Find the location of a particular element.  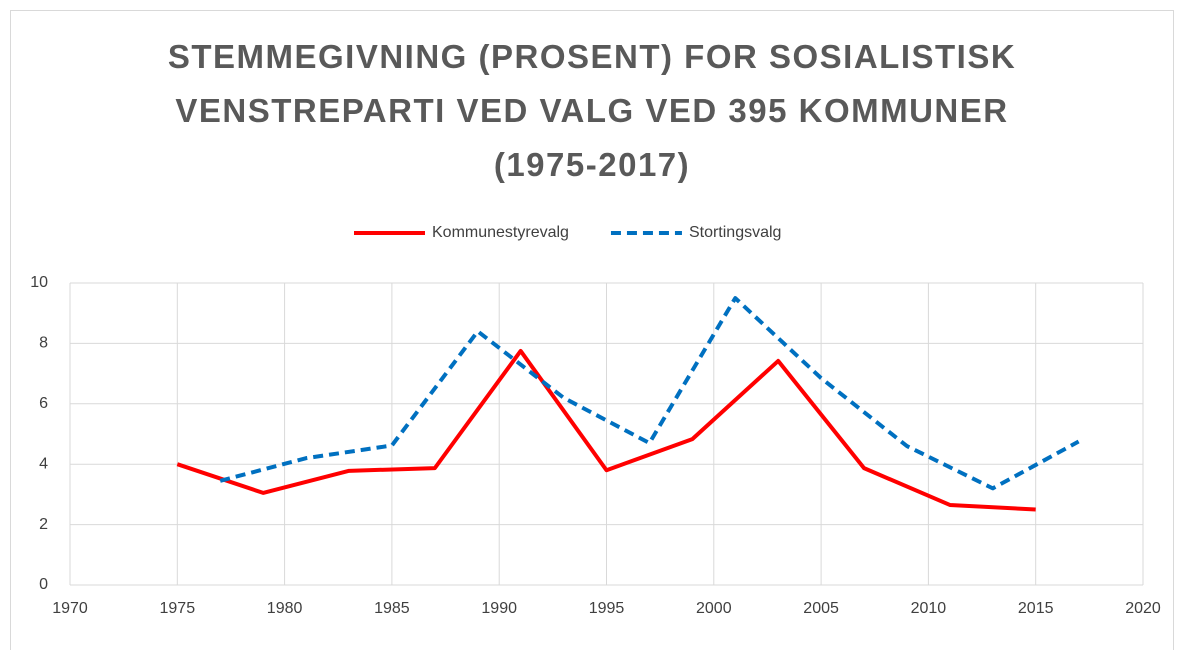

legend-label: Stortingsvalg is located at coordinates (735, 232).